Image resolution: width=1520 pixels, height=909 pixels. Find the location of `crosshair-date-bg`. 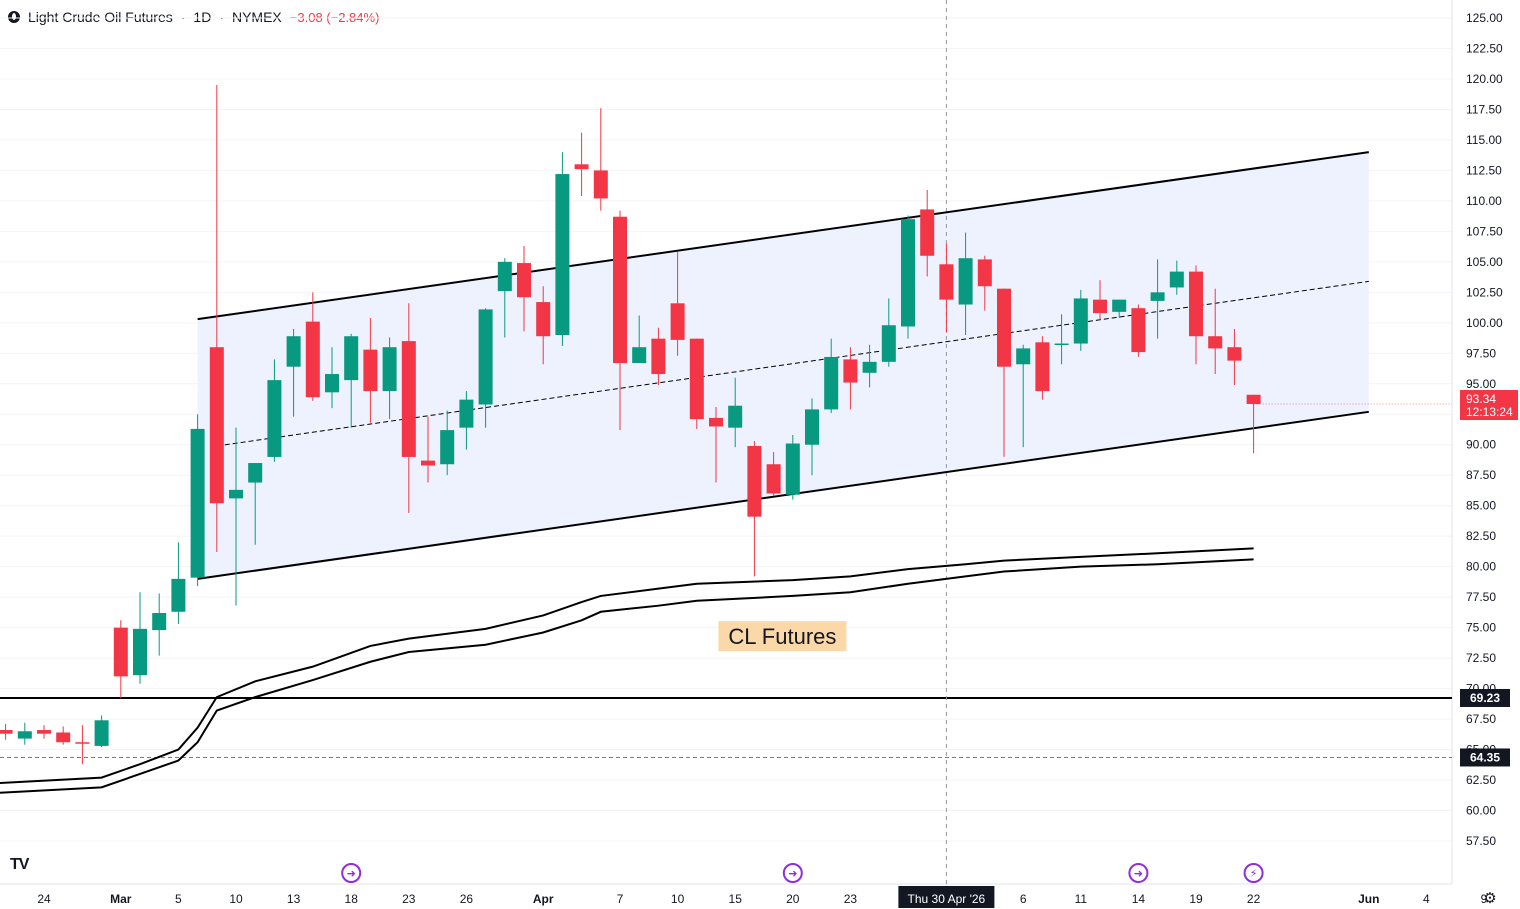

crosshair-date-bg is located at coordinates (946, 897).